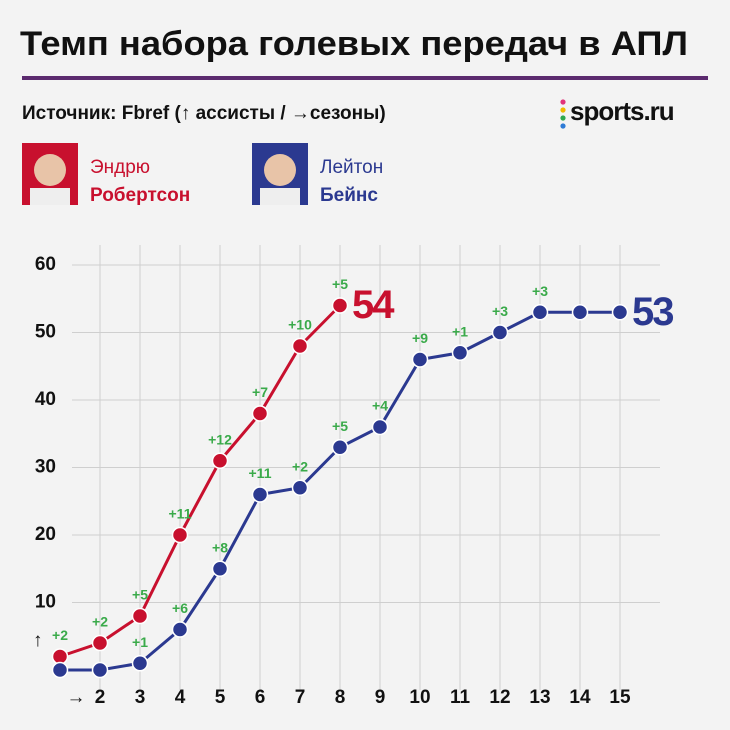 This screenshot has height=730, width=730. I want to click on y-axis-arrow: ↑, so click(38, 640).